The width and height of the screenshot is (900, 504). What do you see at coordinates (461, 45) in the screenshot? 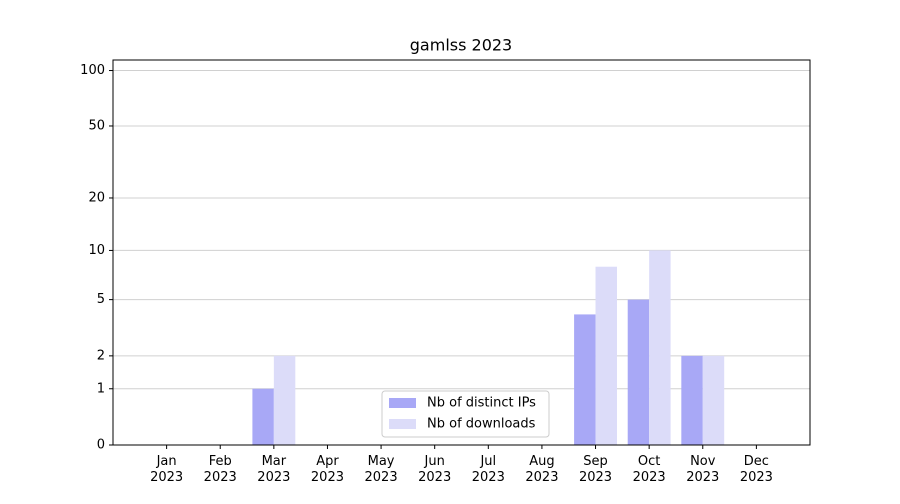
I see `chart-title: gamlss 2023` at bounding box center [461, 45].